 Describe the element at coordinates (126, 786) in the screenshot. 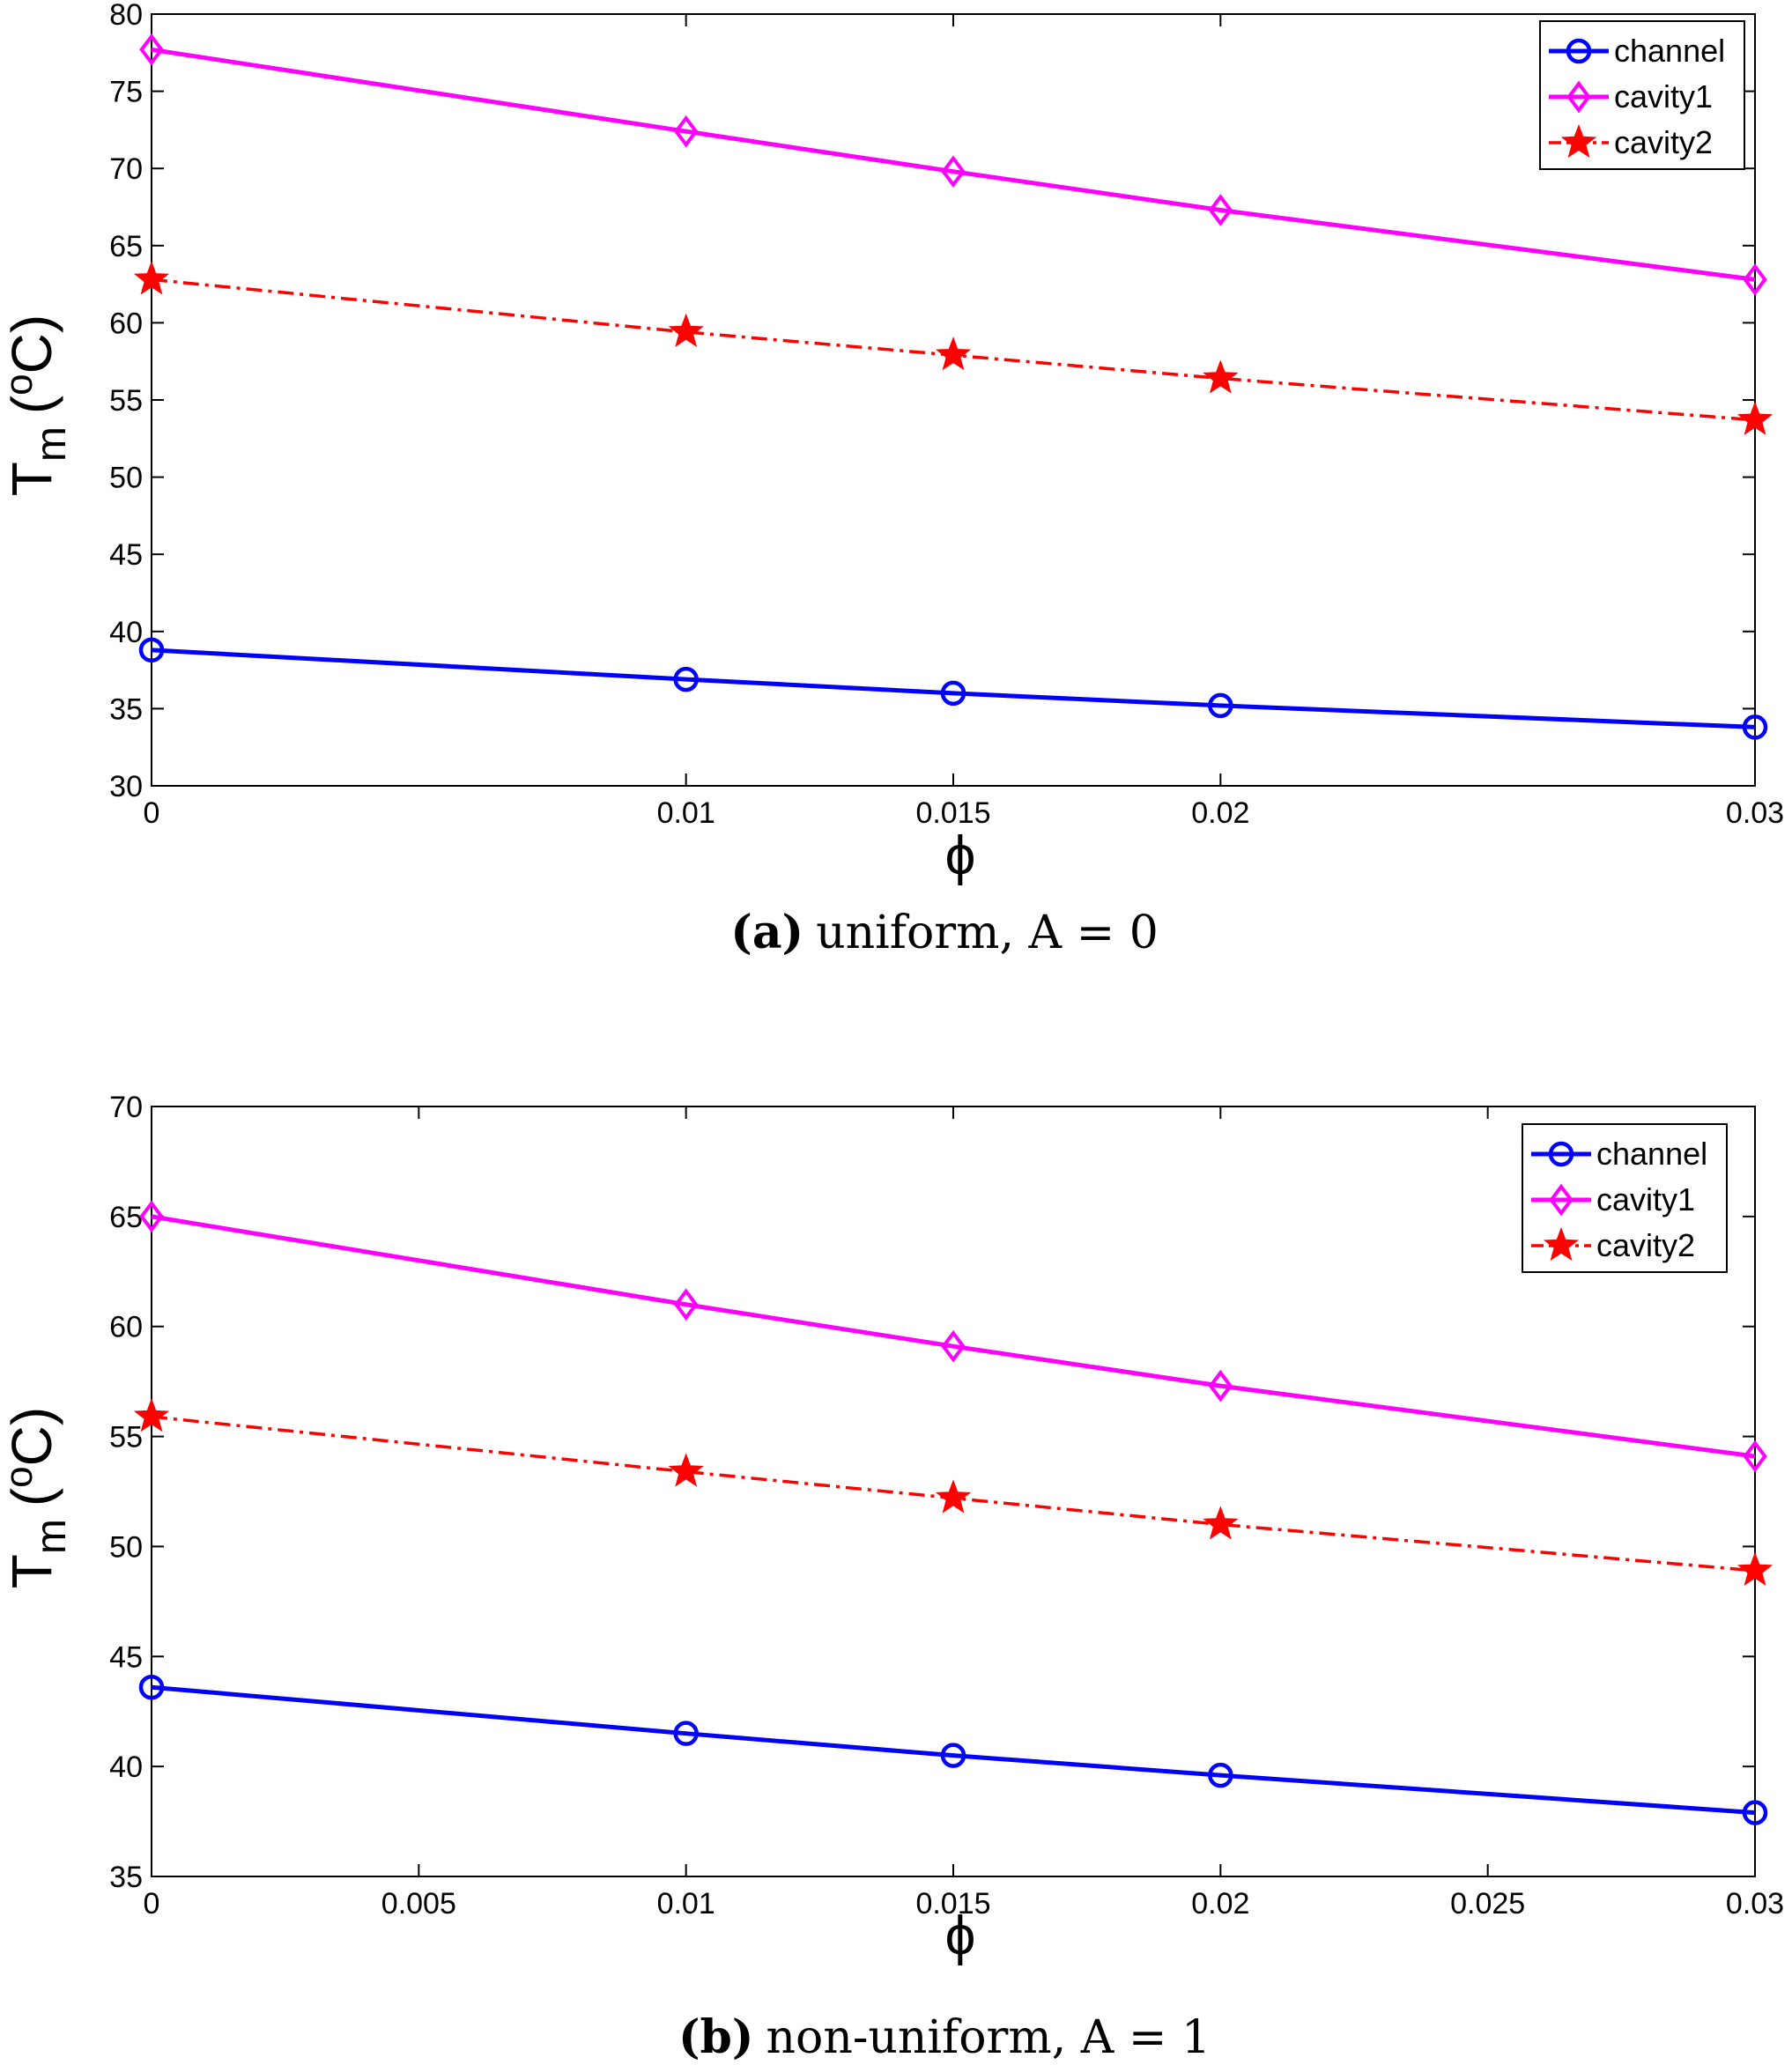

I see `y-tick-label: 30` at that location.